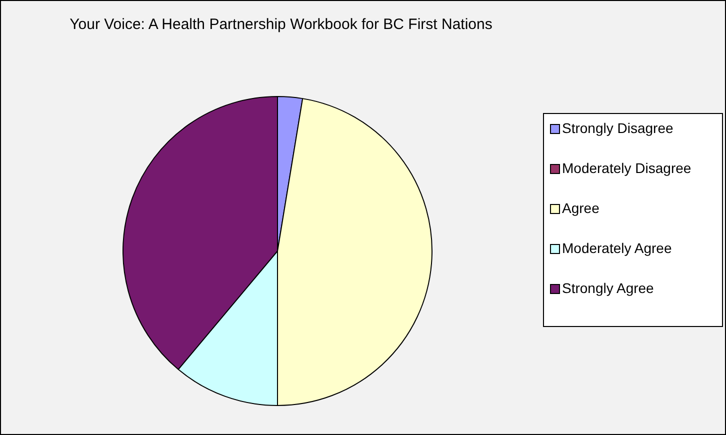 Image resolution: width=726 pixels, height=435 pixels. What do you see at coordinates (618, 128) in the screenshot?
I see `legend-label: Strongly Disagree` at bounding box center [618, 128].